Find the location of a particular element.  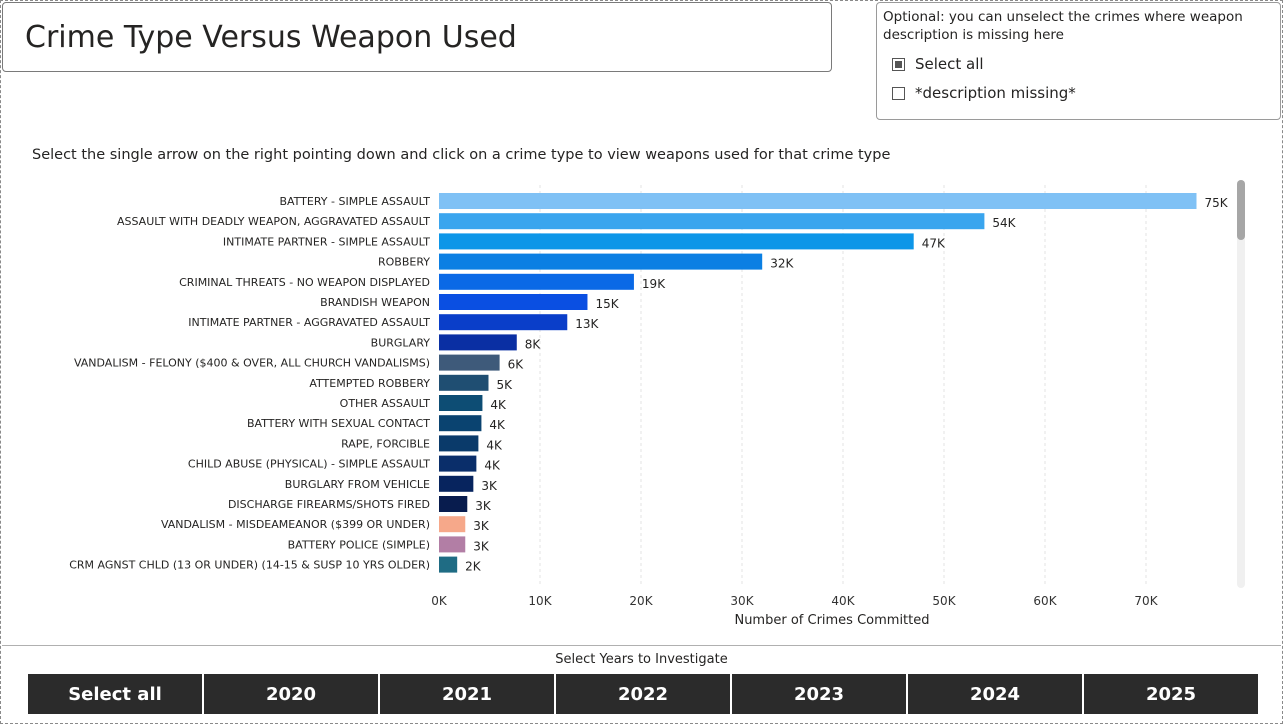

year-button-2024: 2024 is located at coordinates (995, 694).